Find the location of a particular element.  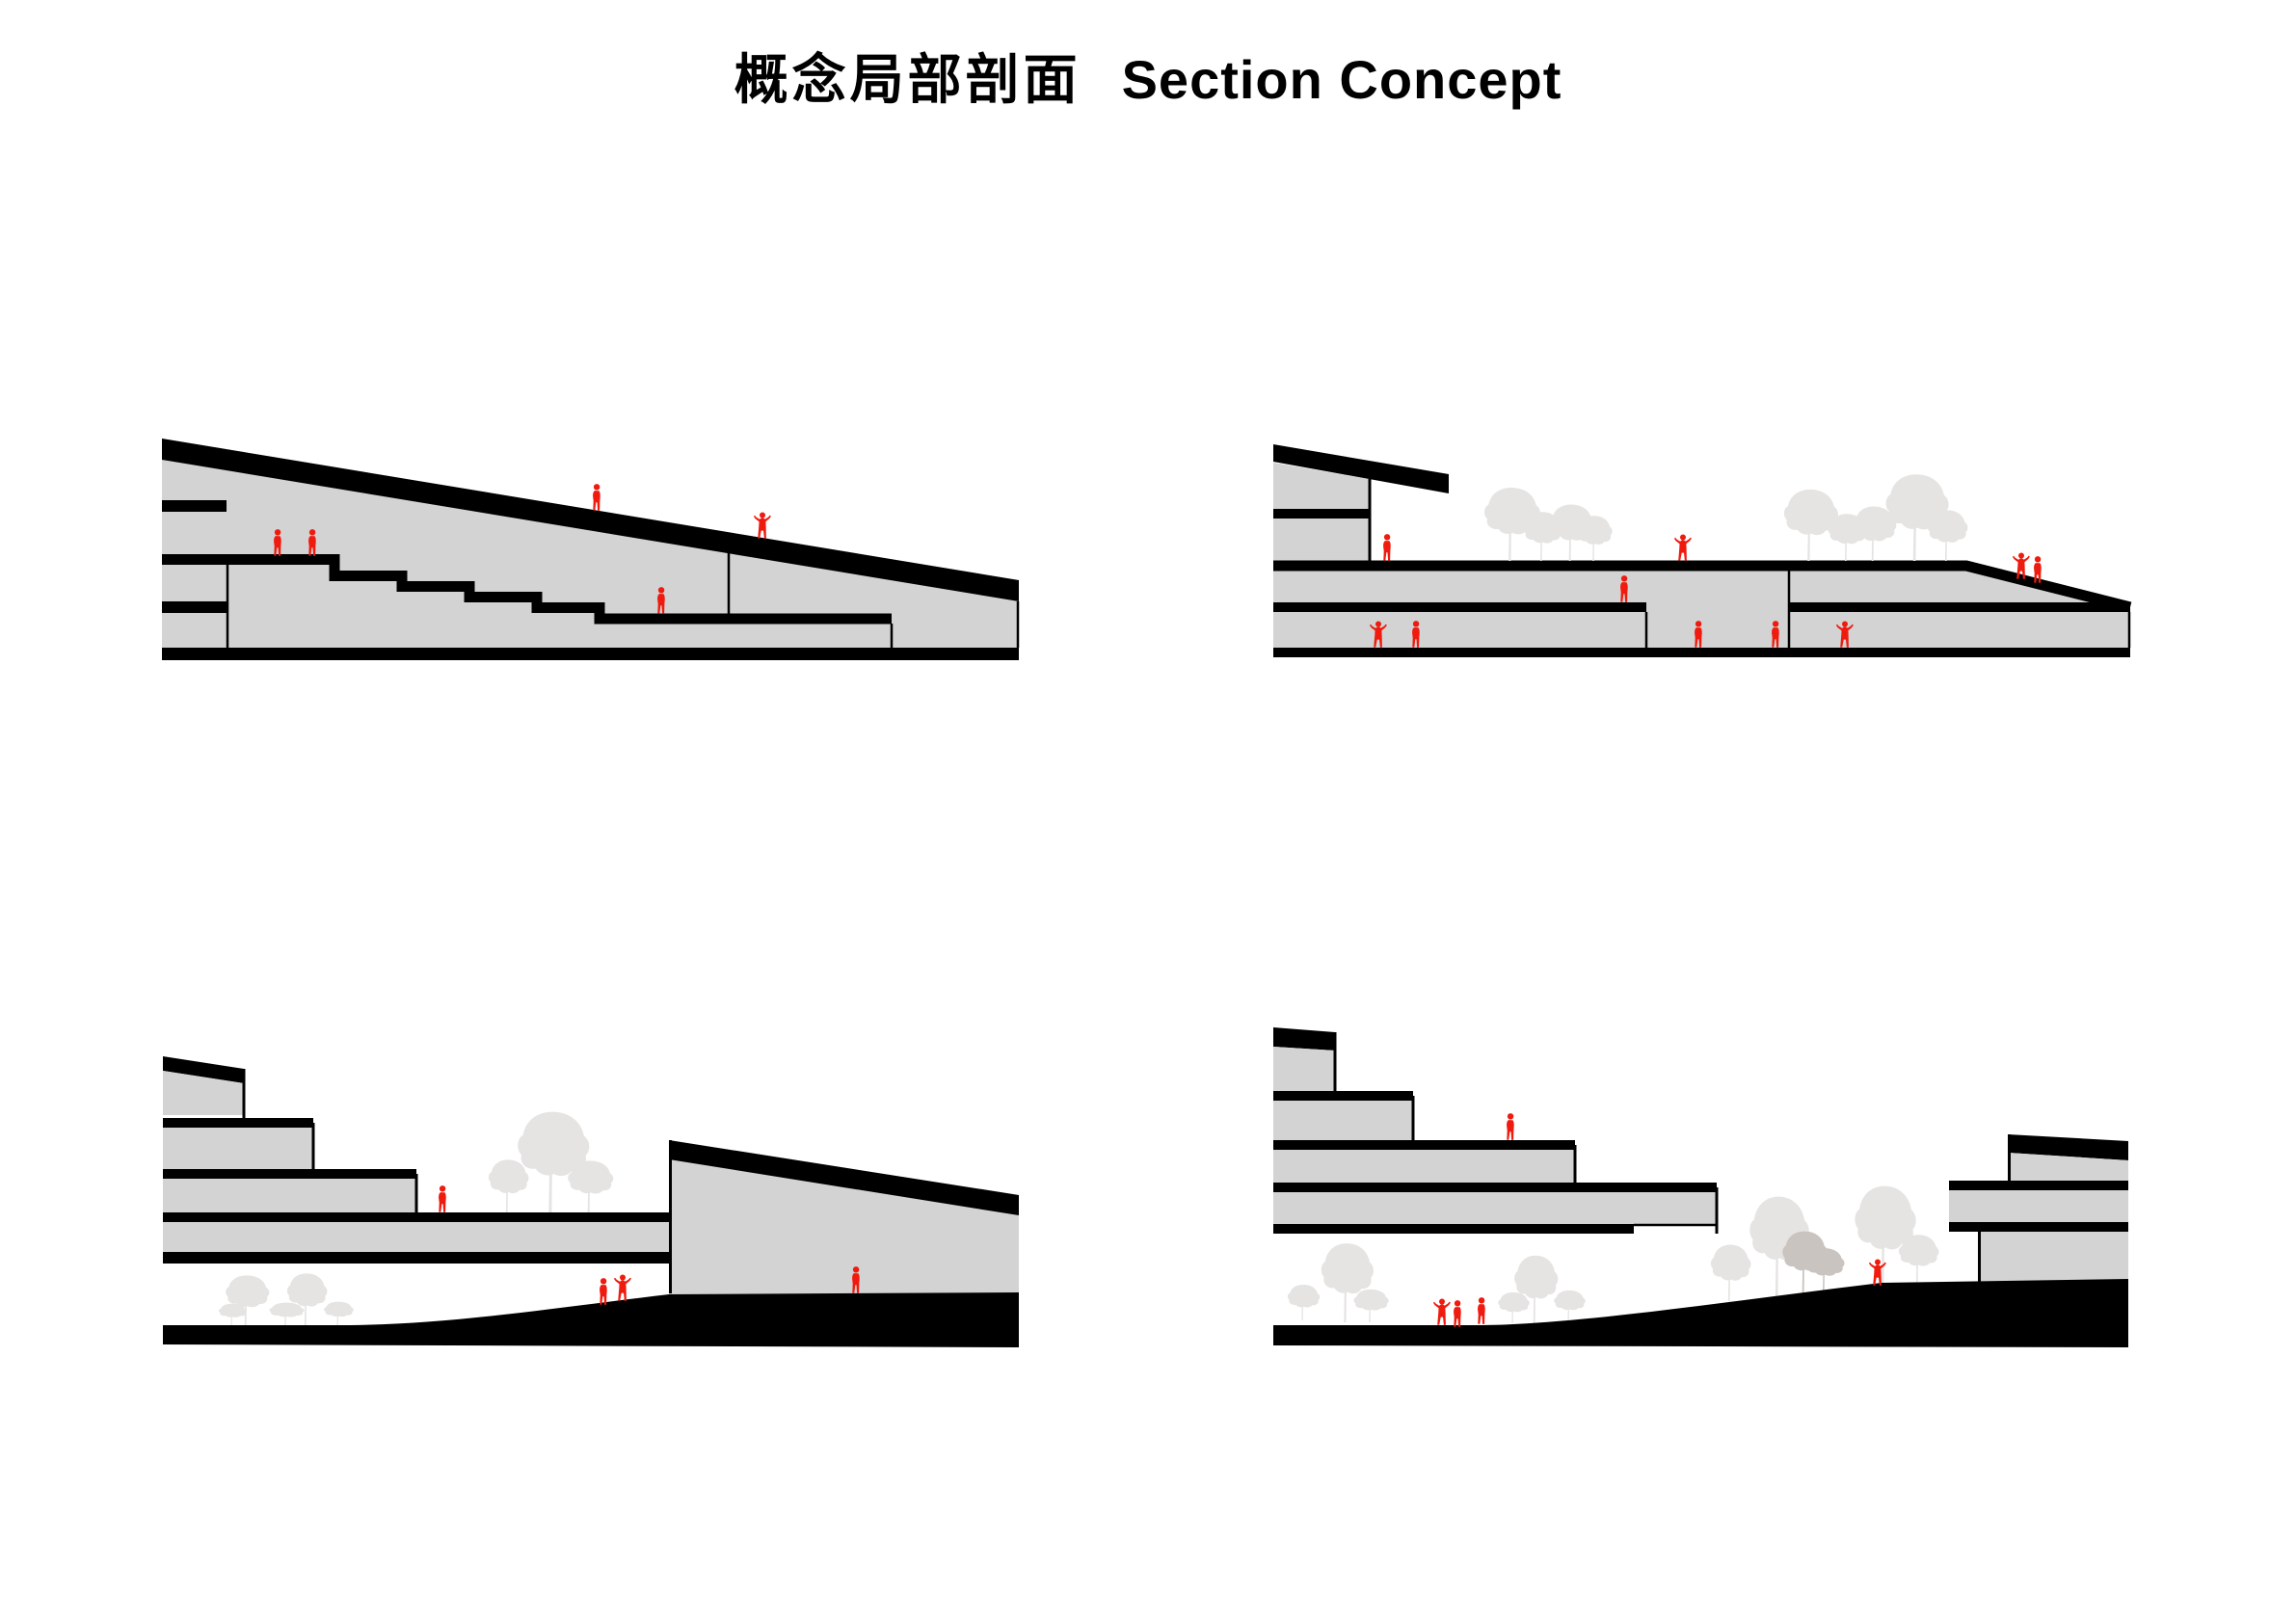

bl-ground-mass is located at coordinates (591, 1319).